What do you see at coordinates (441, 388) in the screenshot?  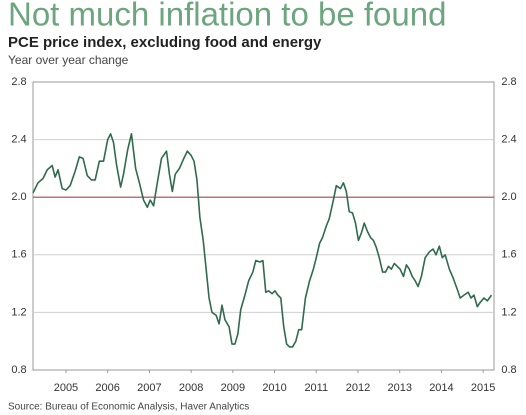 I see `x-tick-label: 2014` at bounding box center [441, 388].